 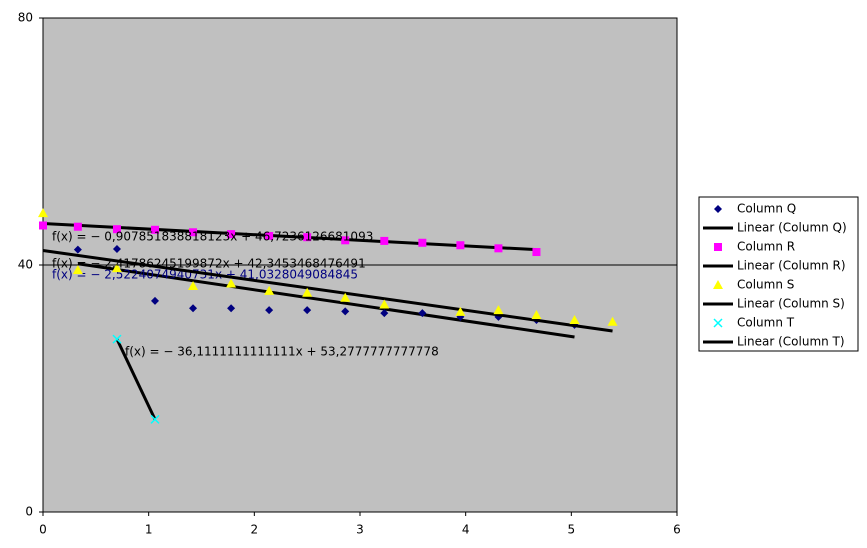 What do you see at coordinates (791, 266) in the screenshot?
I see `legend-label: Linear (Column R)` at bounding box center [791, 266].